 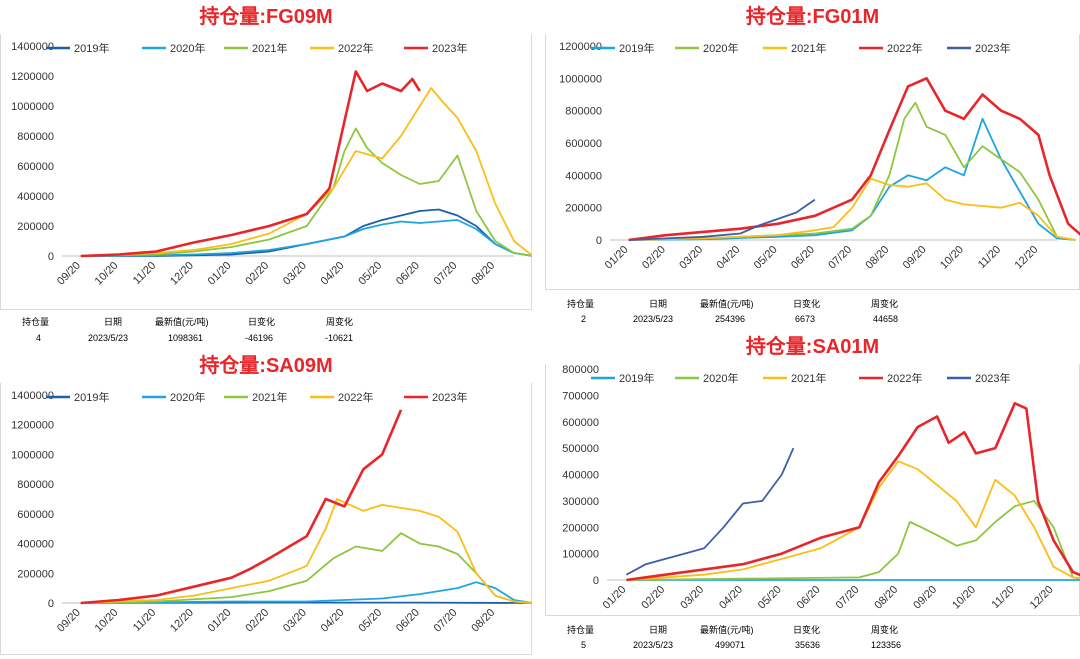 What do you see at coordinates (653, 598) in the screenshot?
I see `x-tick-label: 02/20` at bounding box center [653, 598].